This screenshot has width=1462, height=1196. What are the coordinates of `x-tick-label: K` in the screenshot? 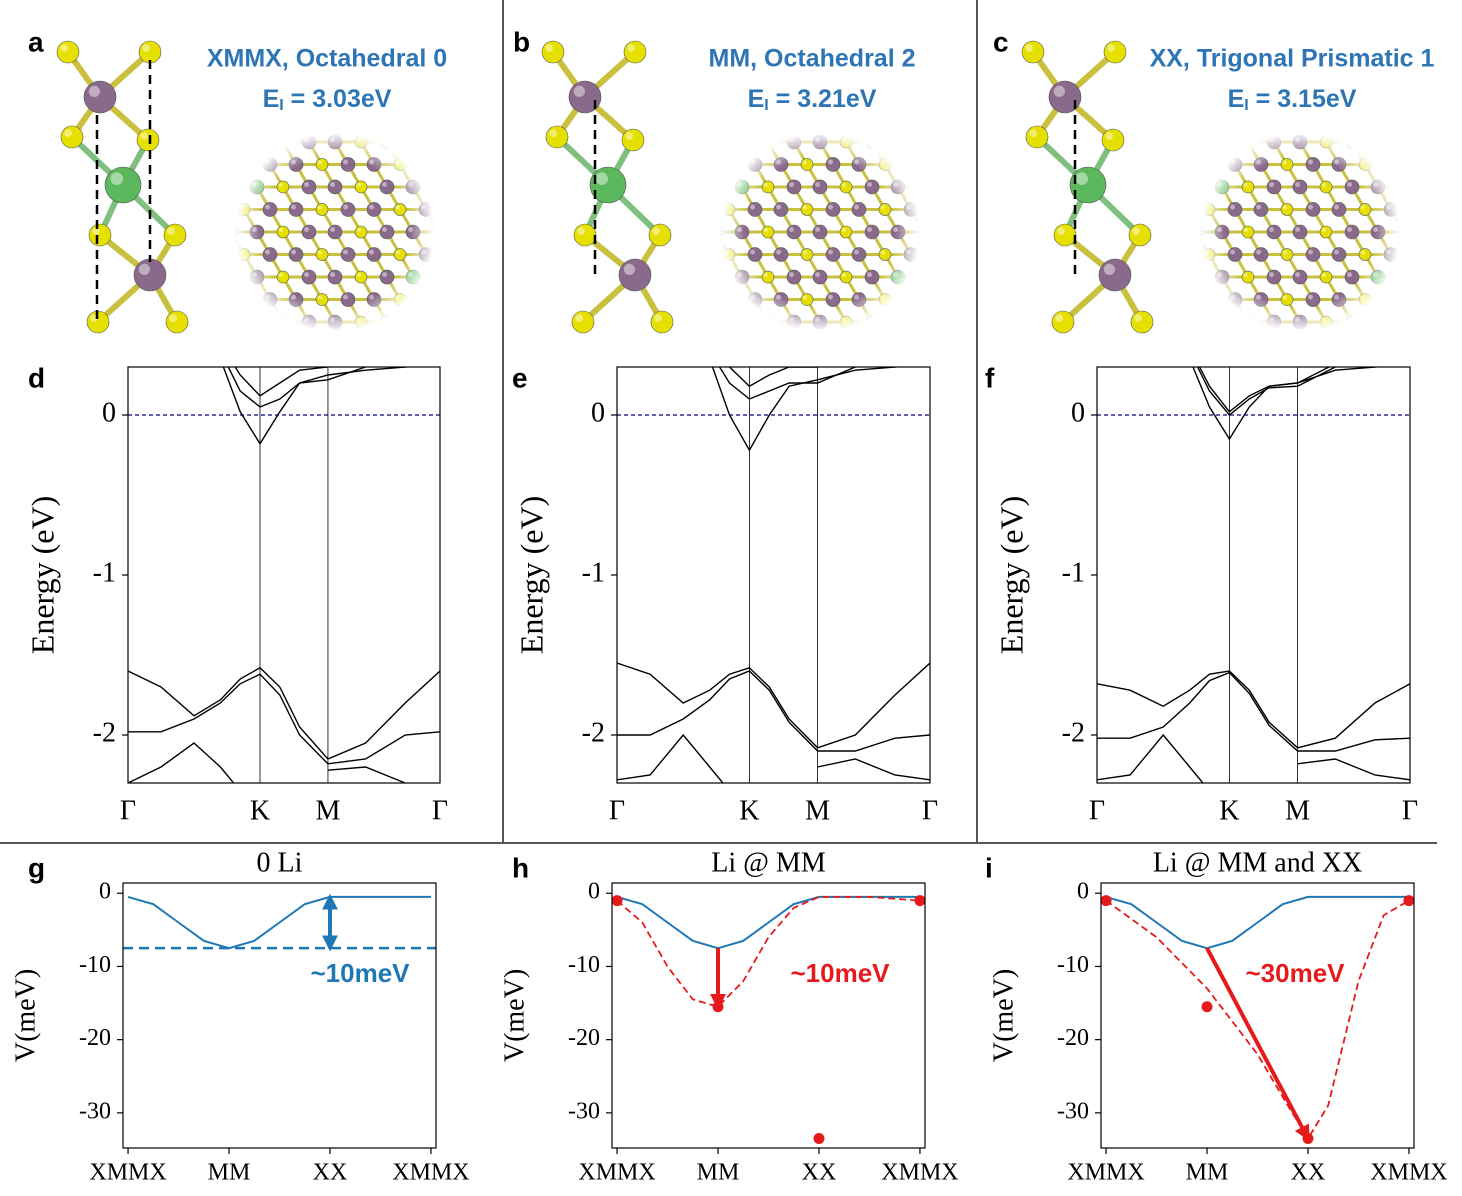 It's located at (1229, 810).